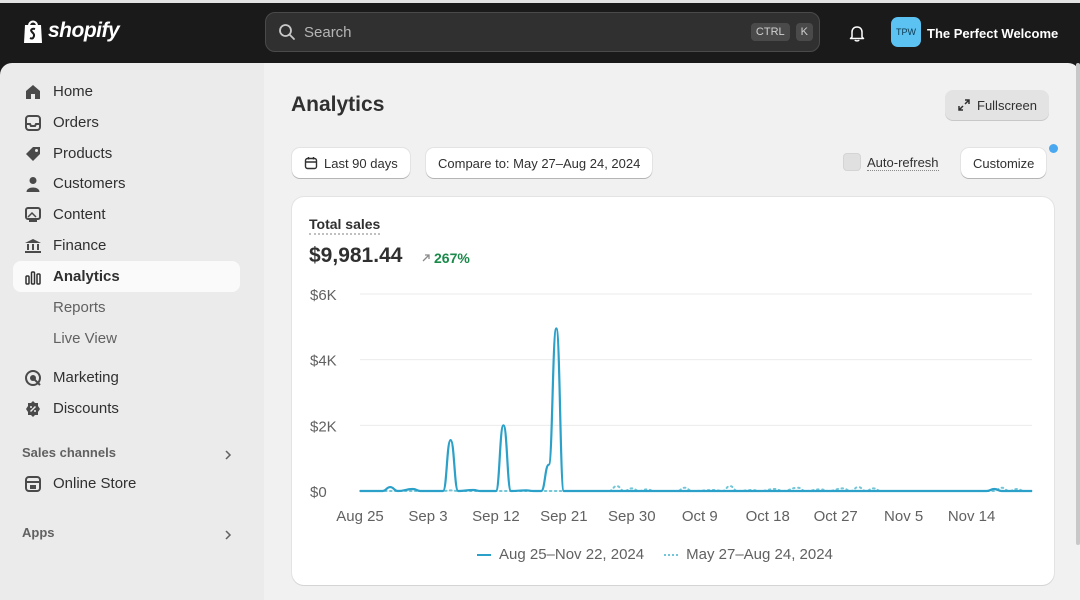 This screenshot has height=600, width=1080. What do you see at coordinates (73, 91) in the screenshot?
I see `sidebar-item-label: Home` at bounding box center [73, 91].